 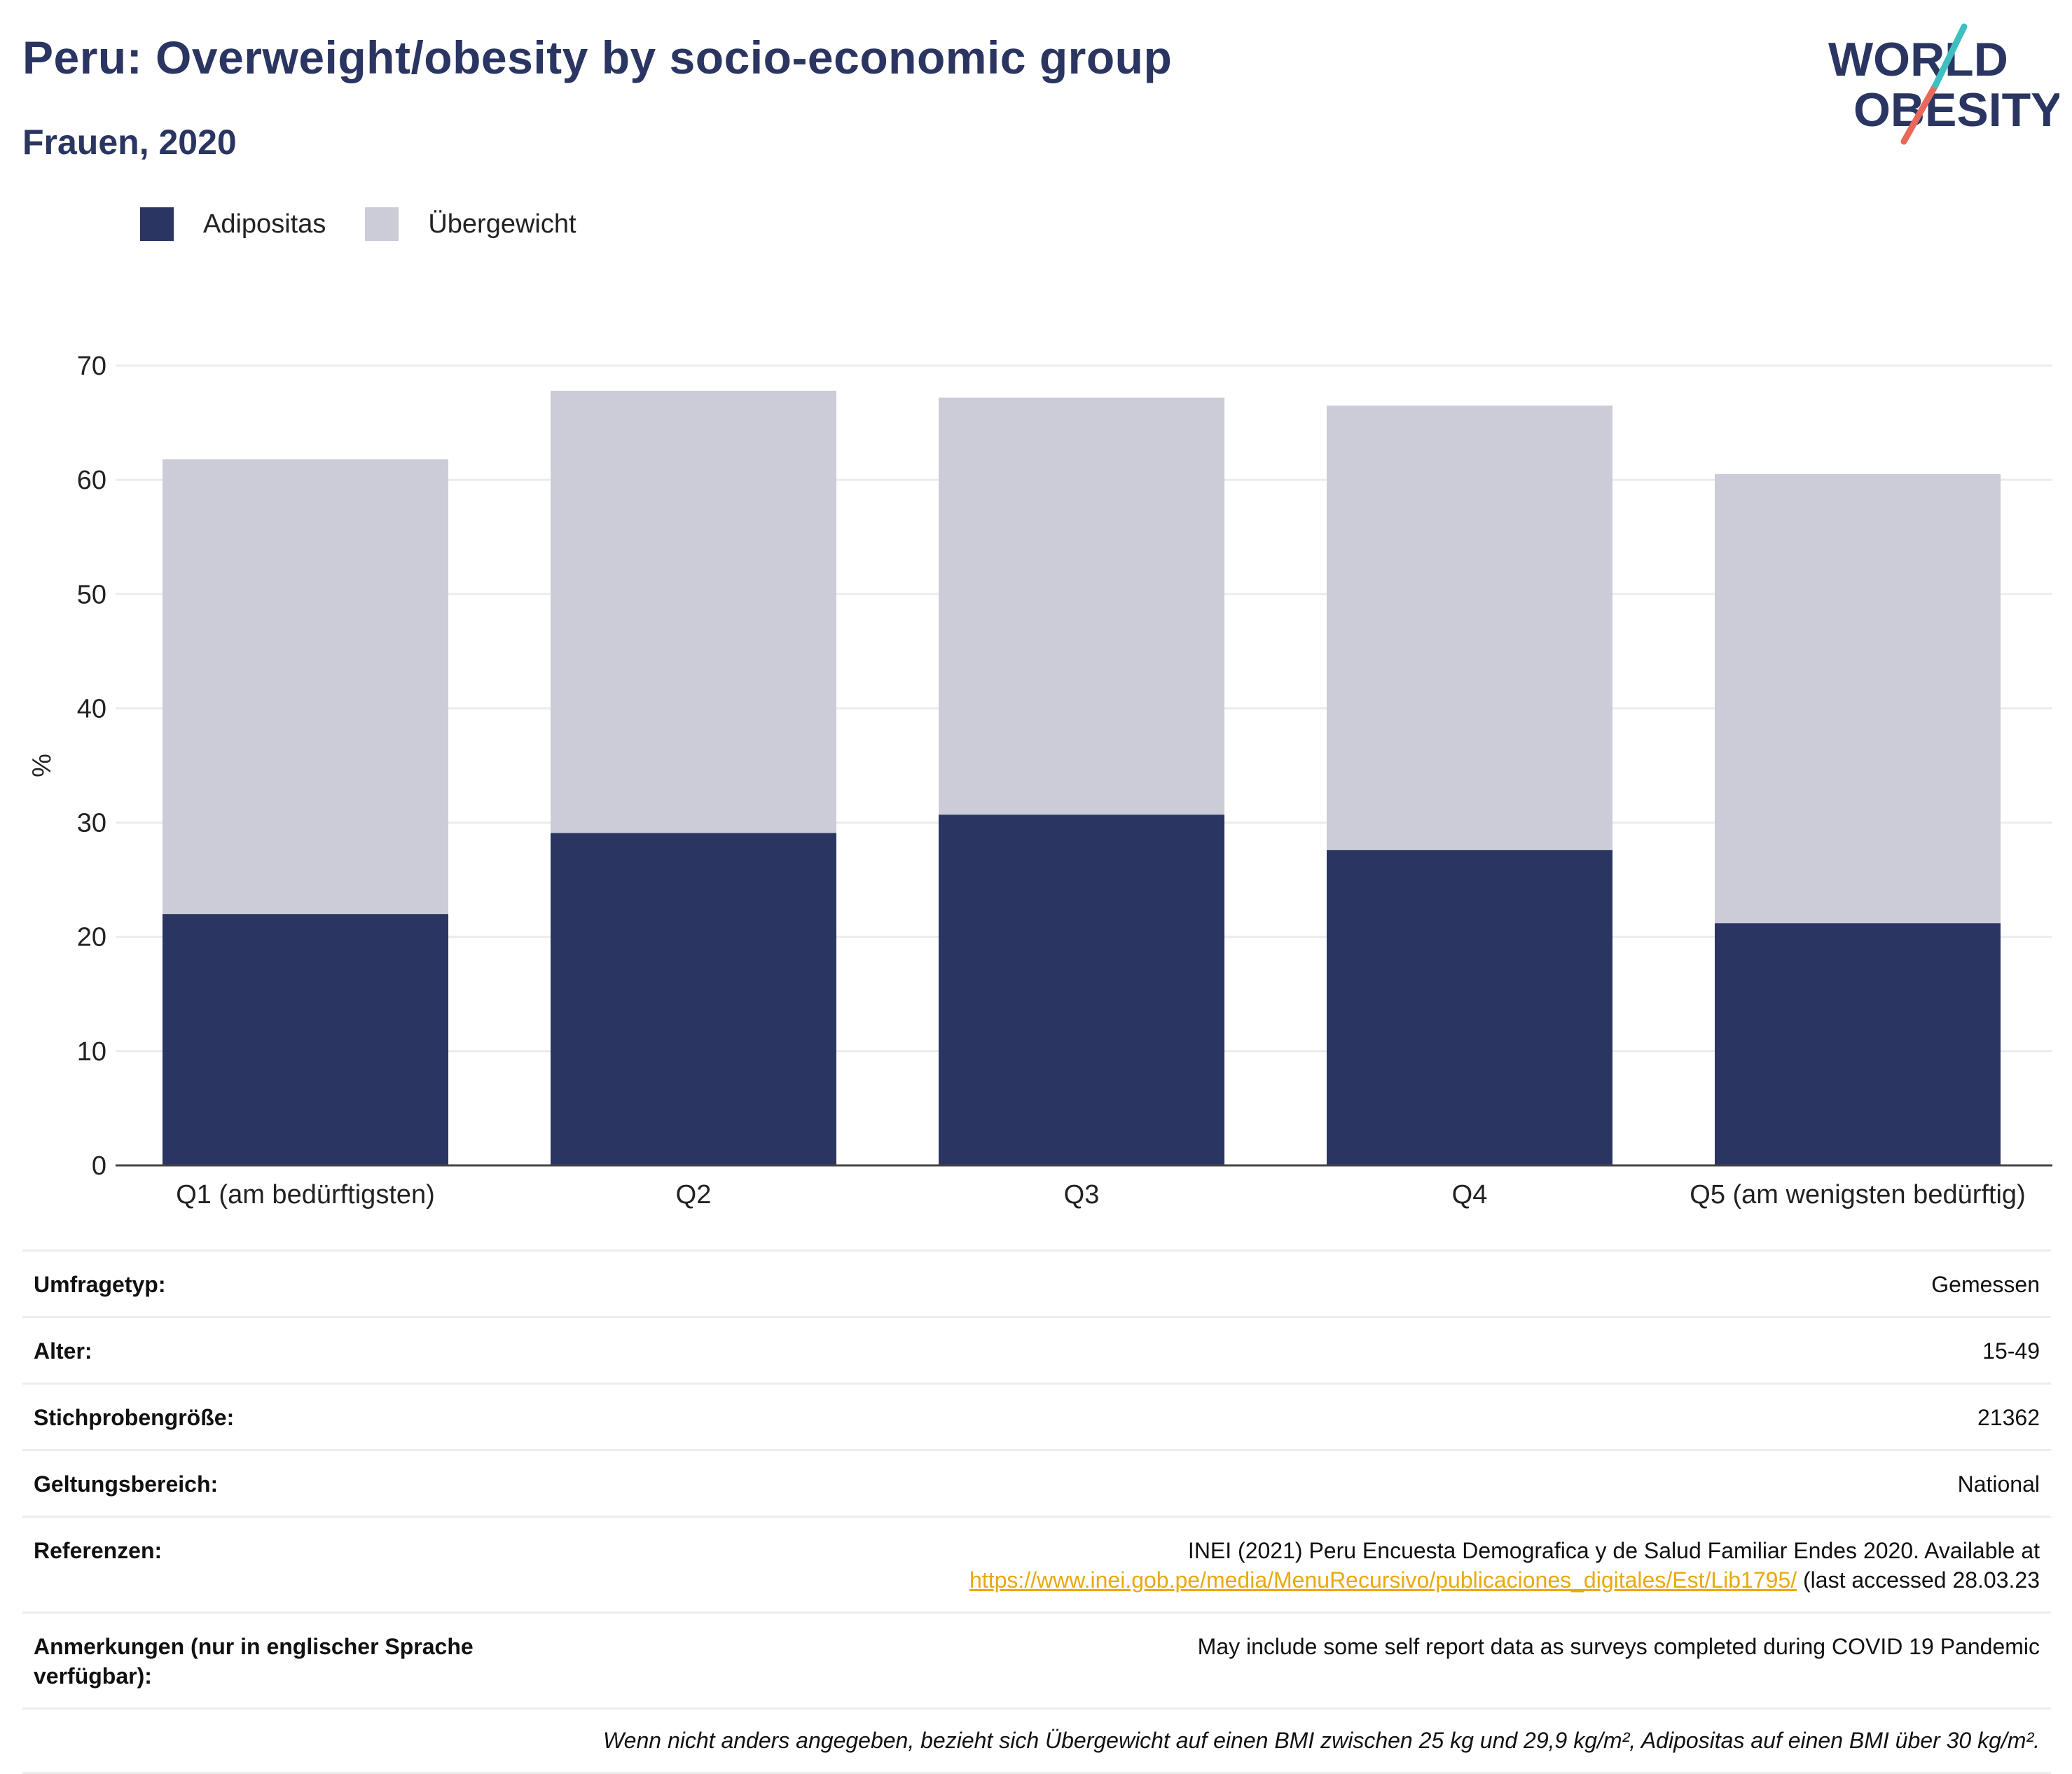 What do you see at coordinates (99, 1166) in the screenshot?
I see `y-tick-label: 0` at bounding box center [99, 1166].